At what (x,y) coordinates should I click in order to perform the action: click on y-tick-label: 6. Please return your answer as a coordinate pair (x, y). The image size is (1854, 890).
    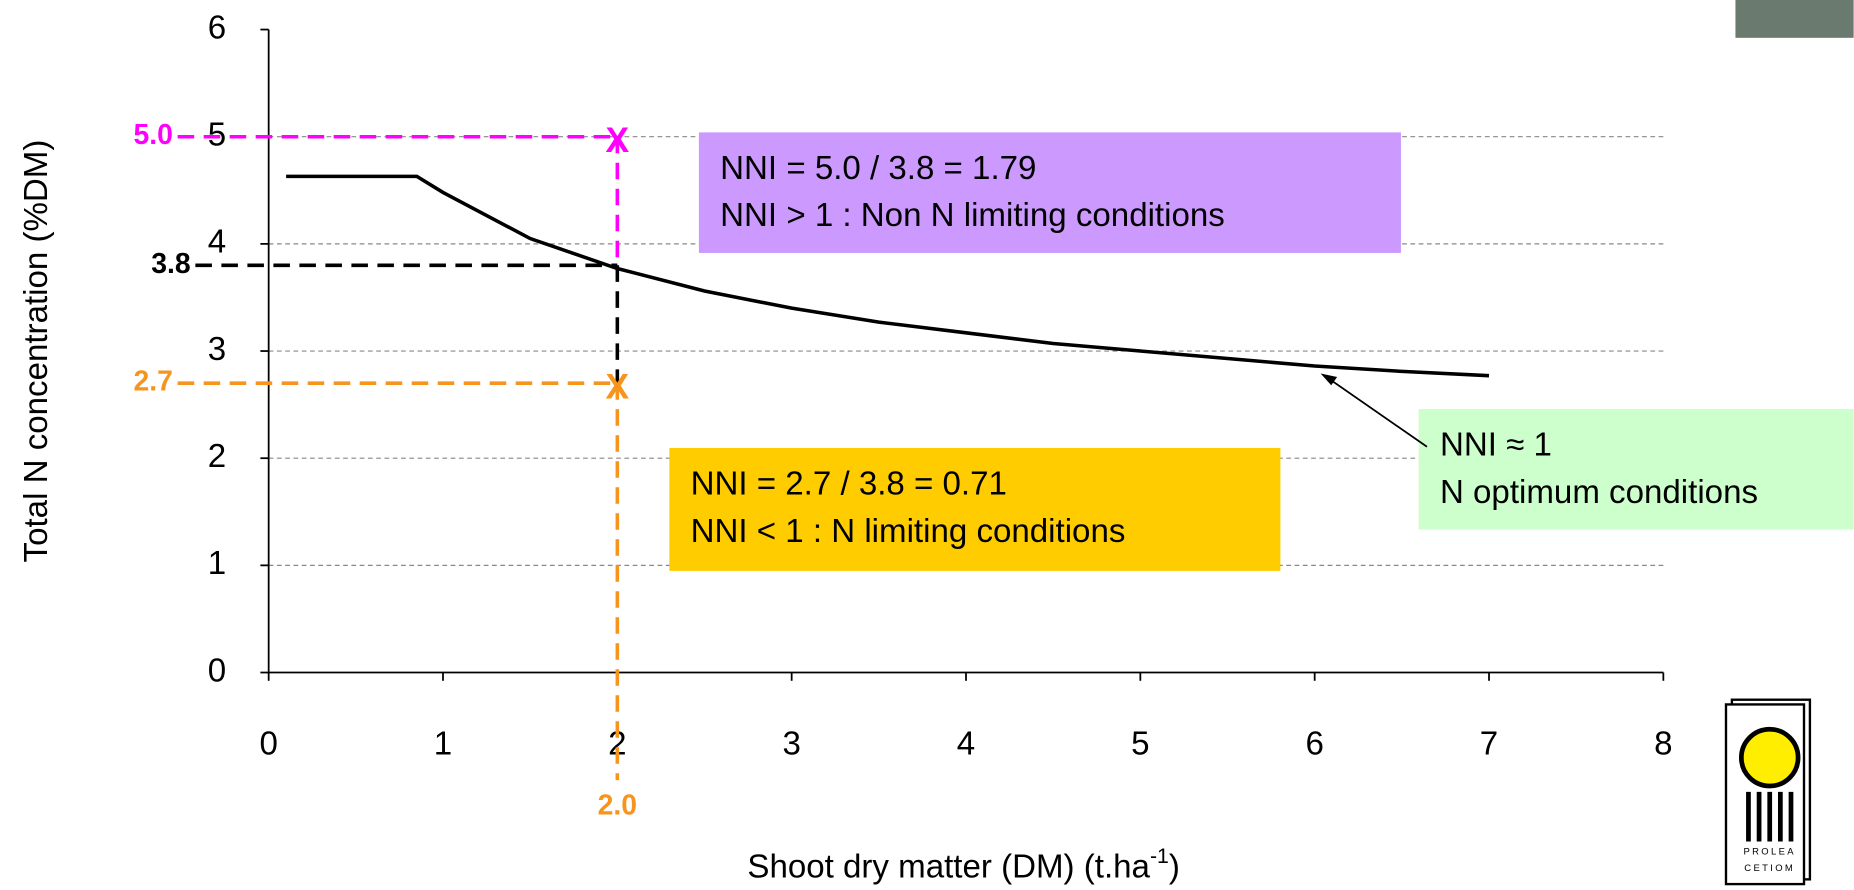
    Looking at the image, I should click on (217, 27).